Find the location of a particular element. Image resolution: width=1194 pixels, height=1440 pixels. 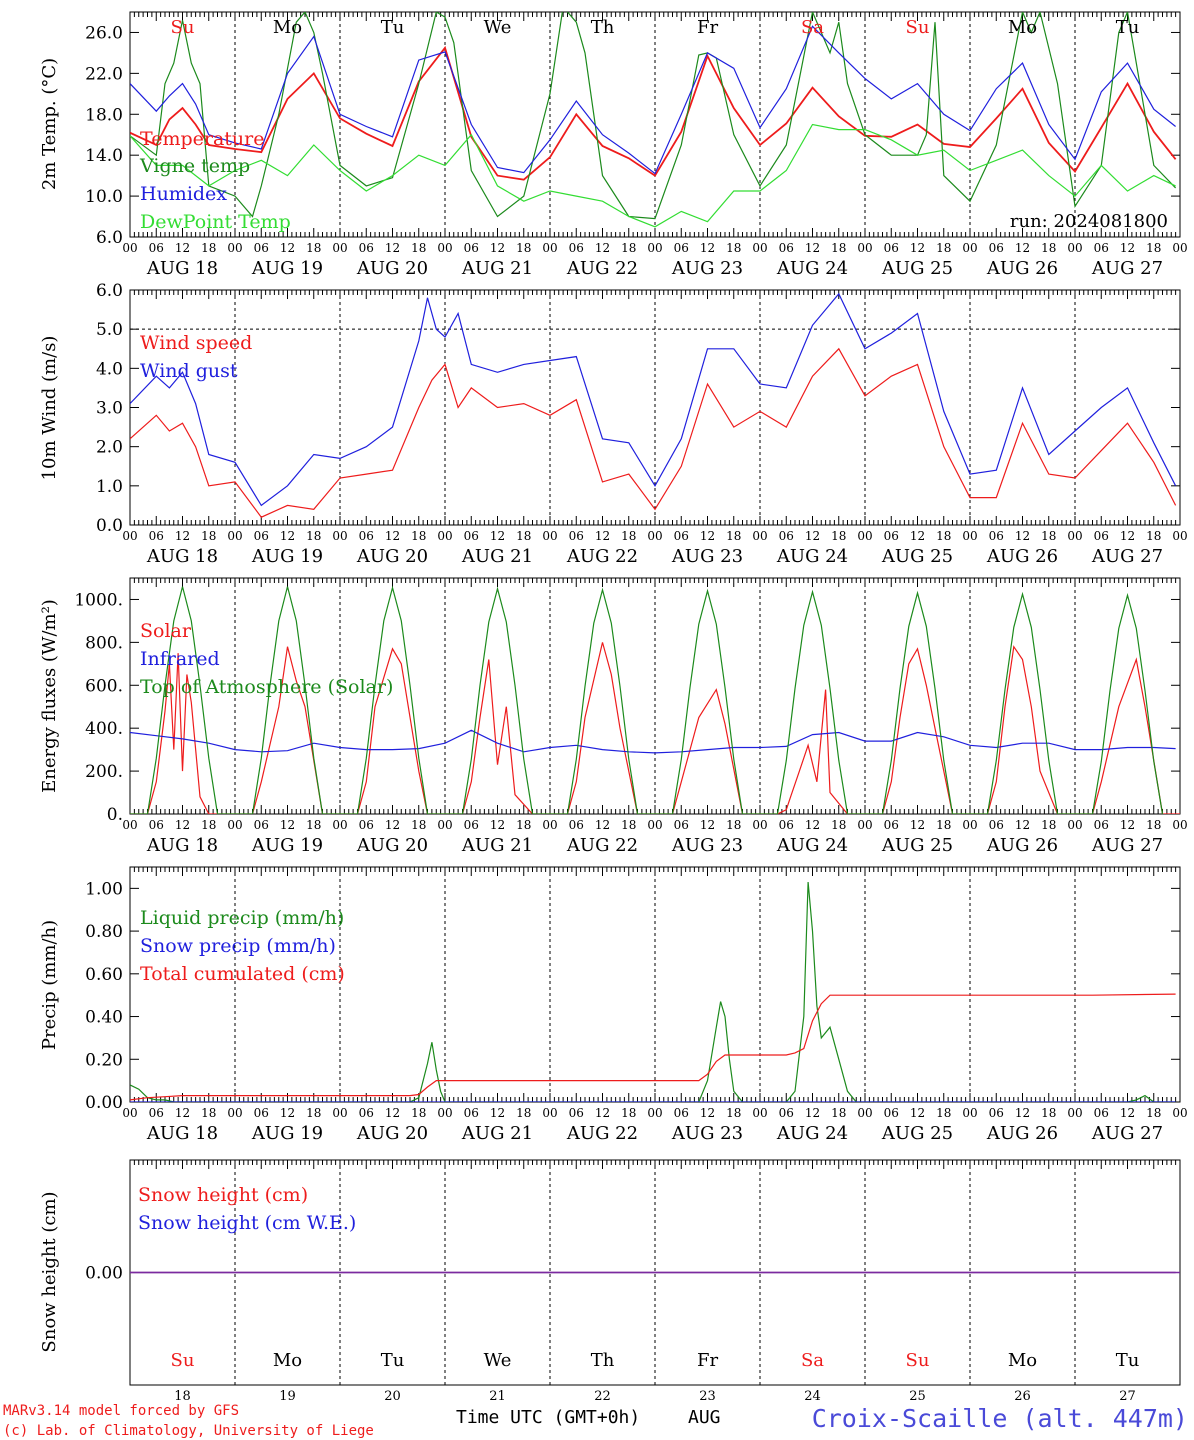

x-day-label: AUG 22 is located at coordinates (602, 268).